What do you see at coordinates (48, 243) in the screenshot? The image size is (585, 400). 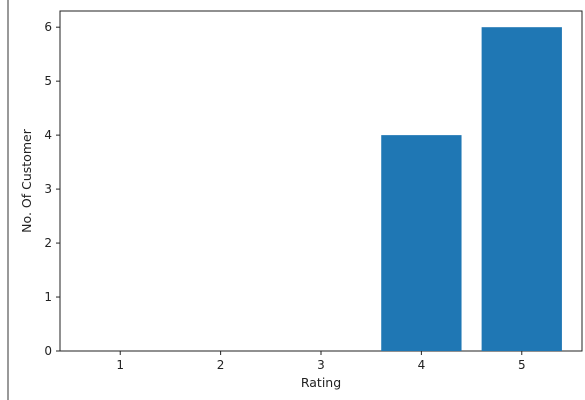 I see `y-tick-label: 2` at bounding box center [48, 243].